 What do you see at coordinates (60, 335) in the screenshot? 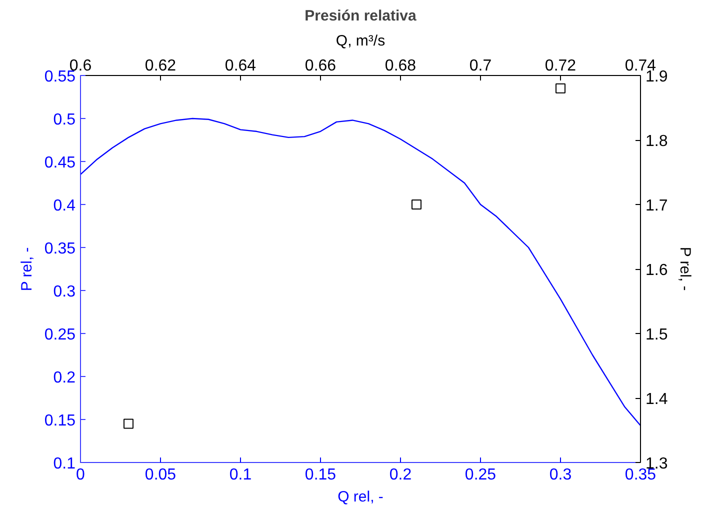
I see `y-tick-label: 0.25` at bounding box center [60, 335].